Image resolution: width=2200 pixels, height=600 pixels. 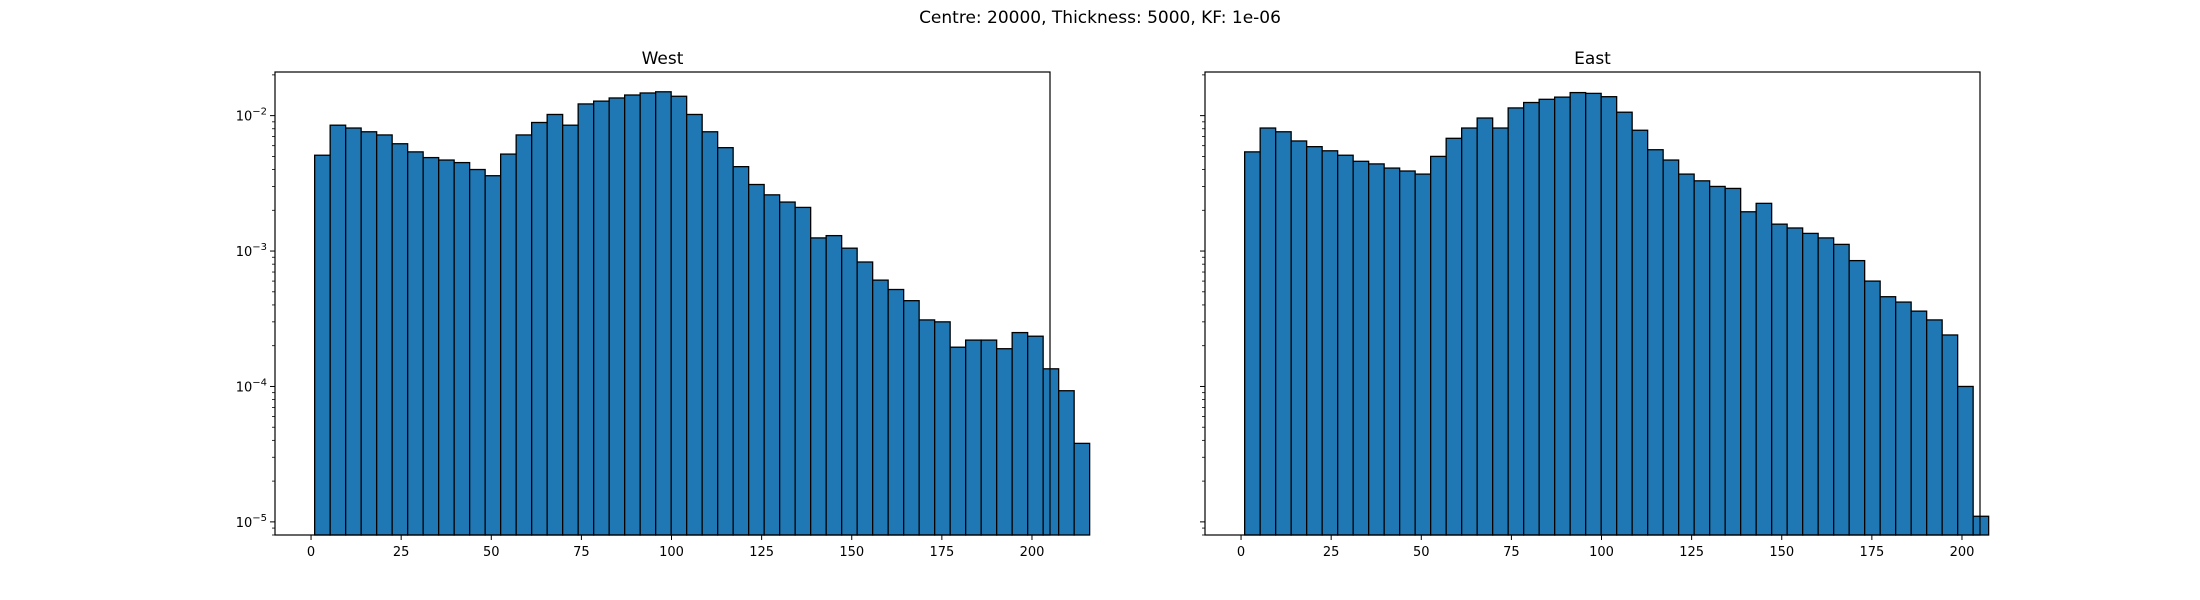 I want to click on y-tick-label: 10⁻², so click(x=251, y=116).